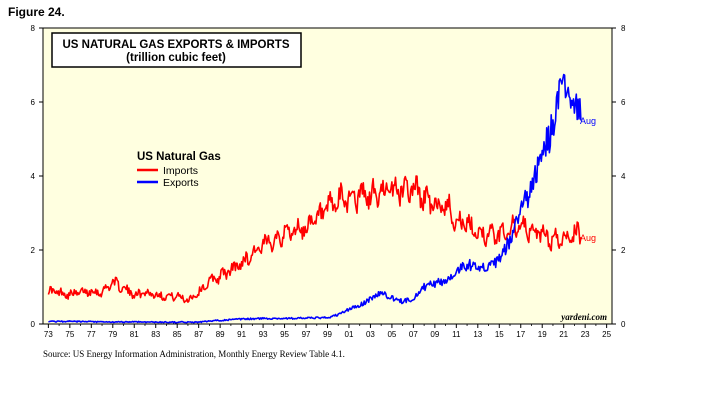 This screenshot has width=708, height=400. I want to click on x-tick-label: 23, so click(585, 334).